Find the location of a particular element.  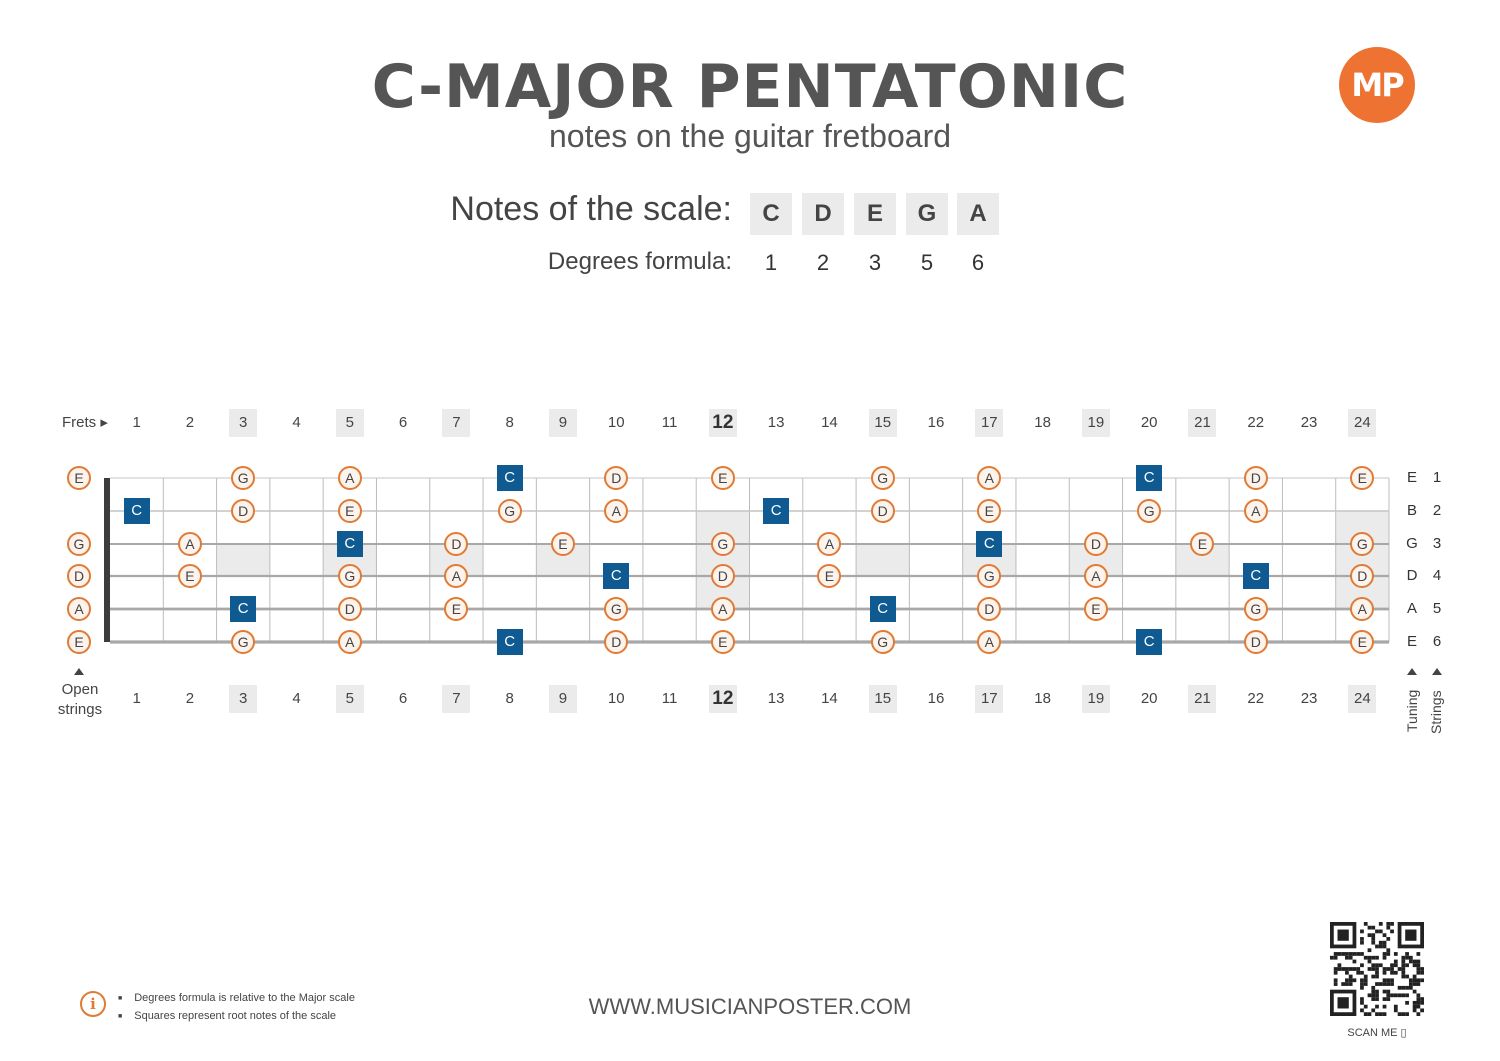

strings-label: Strings is located at coordinates (1436, 712).